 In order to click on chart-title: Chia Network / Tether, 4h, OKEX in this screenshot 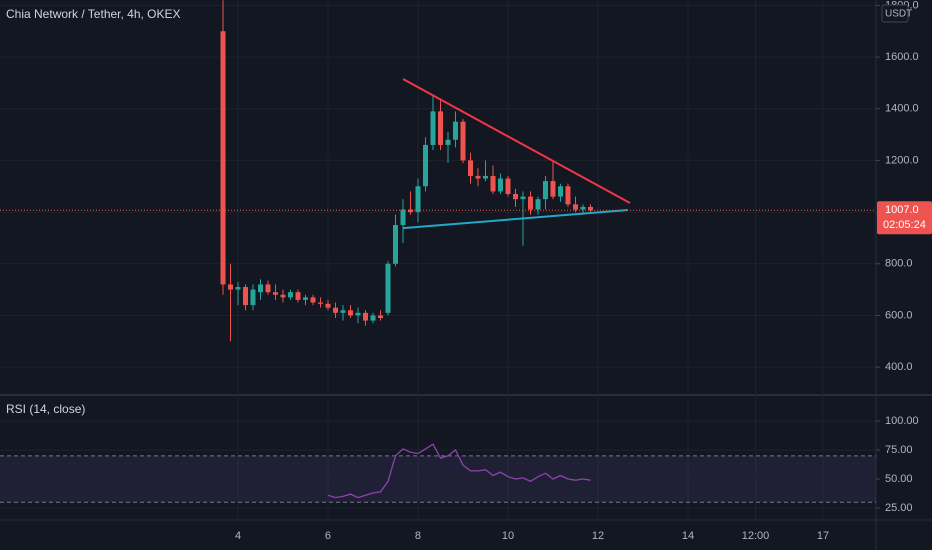, I will do `click(93, 14)`.